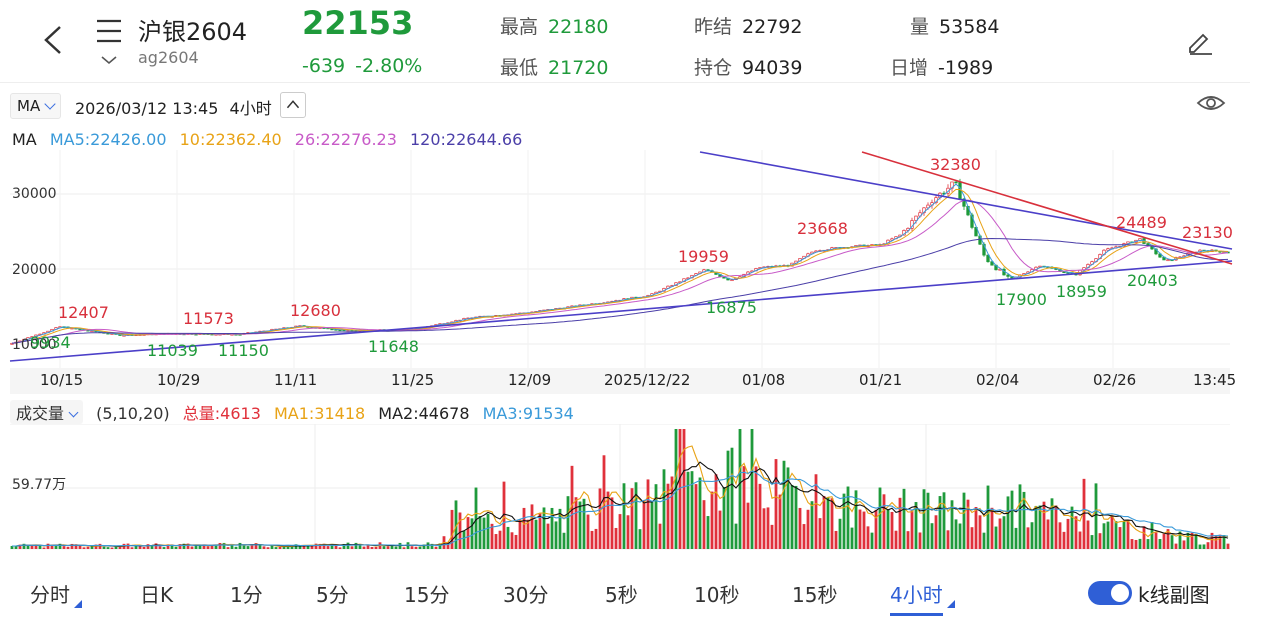 The width and height of the screenshot is (1278, 622). I want to click on trend-line-resistance, so click(966, 200).